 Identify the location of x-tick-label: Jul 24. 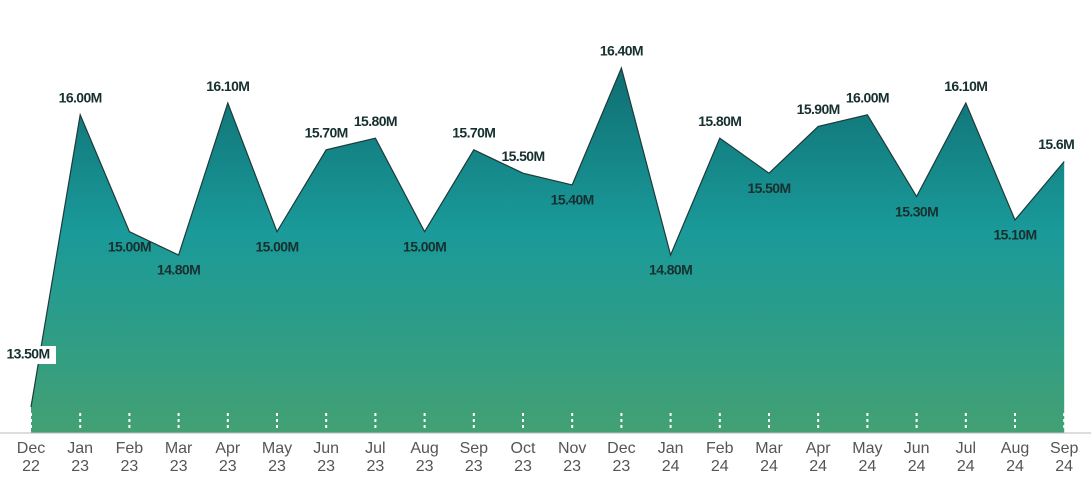
(966, 457).